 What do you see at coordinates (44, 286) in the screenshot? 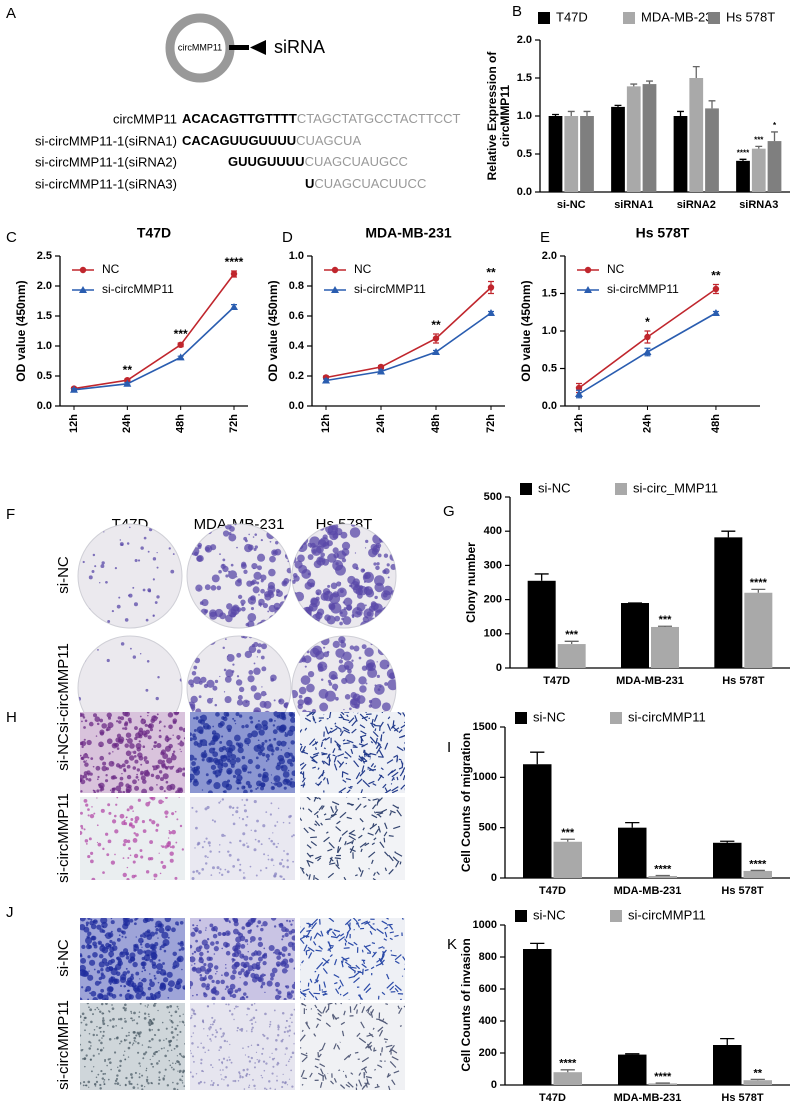
I see `y-tick-label: 2.0` at bounding box center [44, 286].